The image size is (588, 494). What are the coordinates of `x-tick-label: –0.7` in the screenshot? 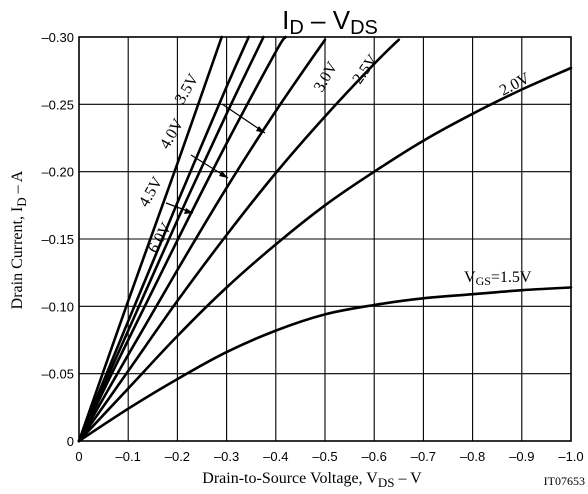 It's located at (423, 456).